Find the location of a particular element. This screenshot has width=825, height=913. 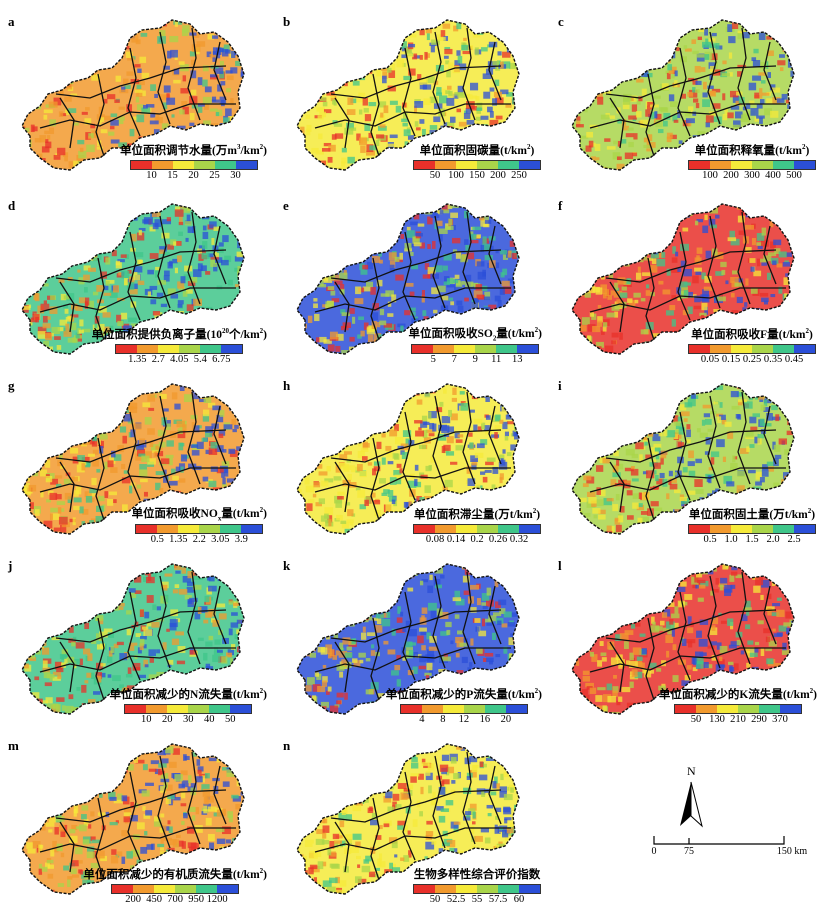

legend-tick-label: 3.05 is located at coordinates (220, 539).